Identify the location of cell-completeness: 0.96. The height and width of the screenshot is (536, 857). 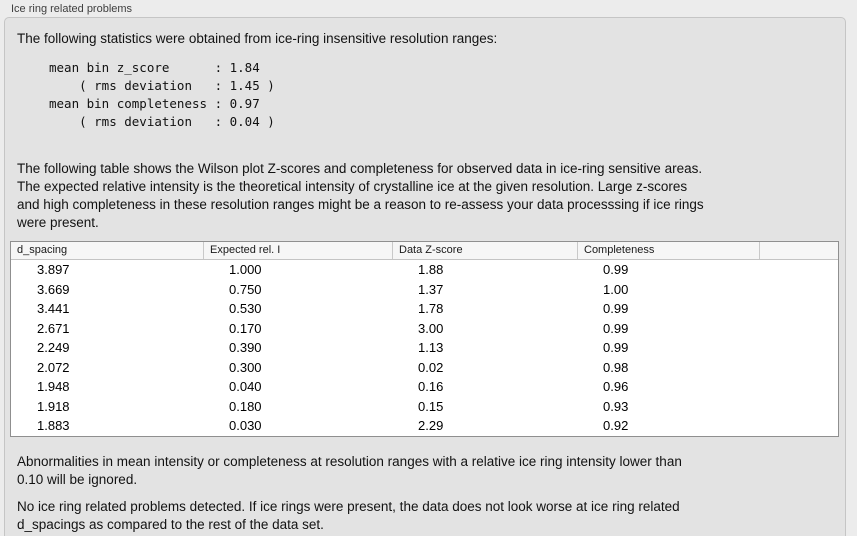
(616, 386).